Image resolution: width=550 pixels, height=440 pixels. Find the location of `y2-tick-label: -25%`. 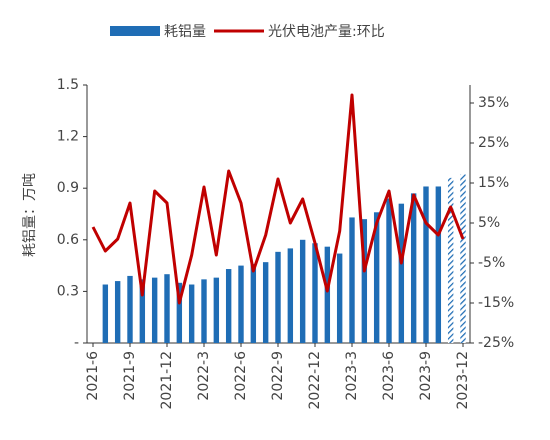

y2-tick-label: -25% is located at coordinates (496, 343).